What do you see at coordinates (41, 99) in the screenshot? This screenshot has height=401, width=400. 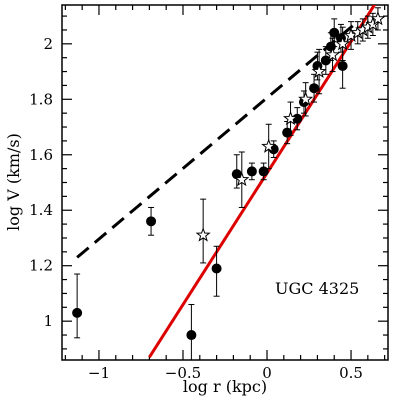 I see `y-tick-label: 1.8` at bounding box center [41, 99].